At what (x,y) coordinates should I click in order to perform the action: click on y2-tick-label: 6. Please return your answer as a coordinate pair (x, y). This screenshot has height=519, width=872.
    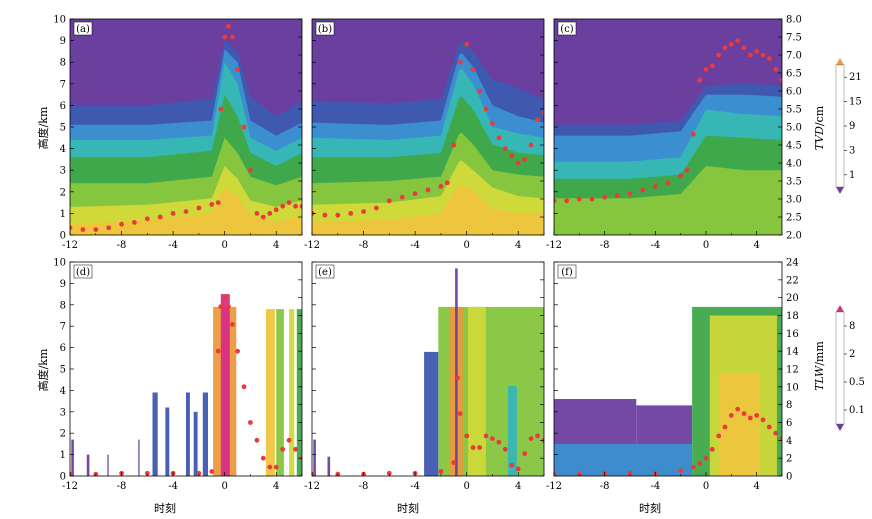
    Looking at the image, I should click on (789, 423).